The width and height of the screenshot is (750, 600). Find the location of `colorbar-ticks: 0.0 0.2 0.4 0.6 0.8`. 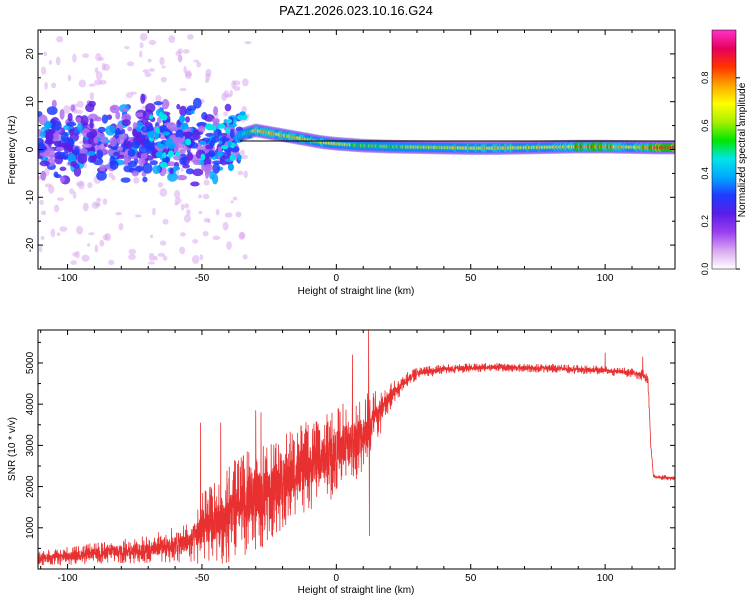

colorbar-ticks: 0.0 0.2 0.4 0.6 0.8 is located at coordinates (720, 174).